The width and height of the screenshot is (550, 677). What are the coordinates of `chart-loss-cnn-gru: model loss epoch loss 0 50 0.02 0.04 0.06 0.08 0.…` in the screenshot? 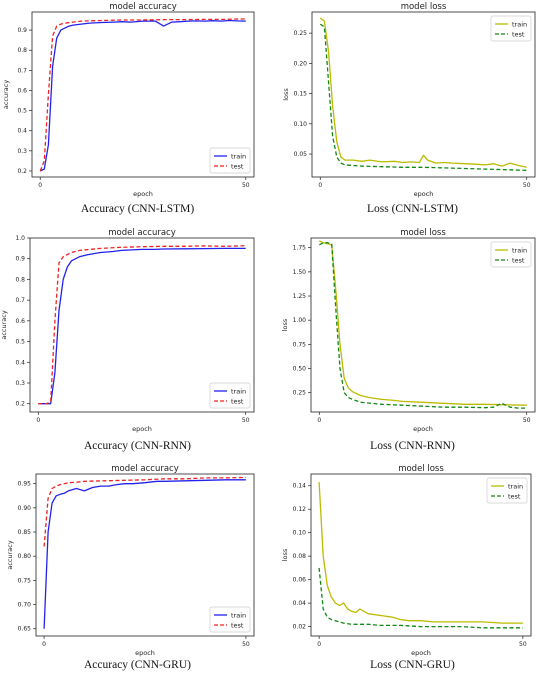 It's located at (411, 560).